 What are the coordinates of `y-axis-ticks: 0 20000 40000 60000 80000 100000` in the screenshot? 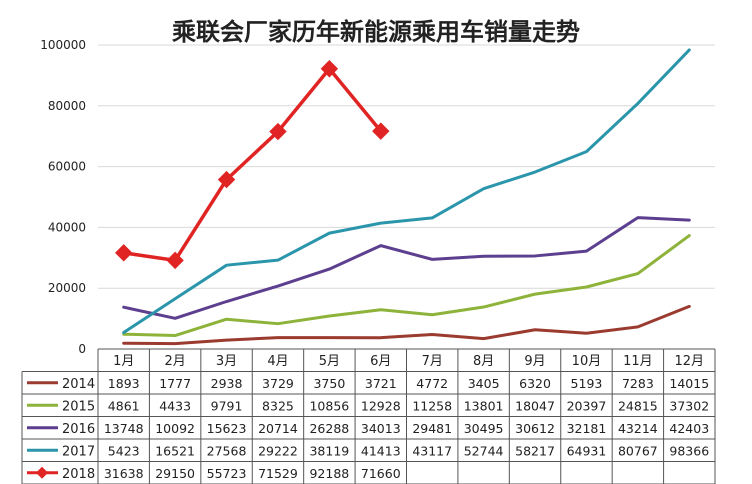 It's located at (63, 197).